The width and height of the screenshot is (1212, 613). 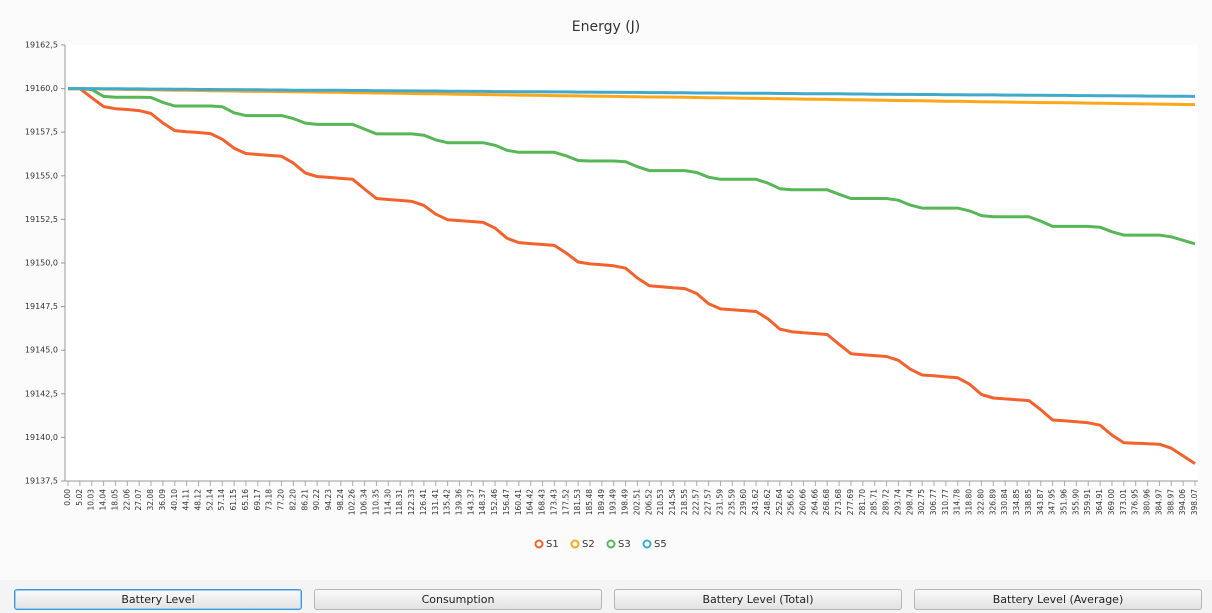 What do you see at coordinates (126, 500) in the screenshot?
I see `x-tick-label: 22.06` at bounding box center [126, 500].